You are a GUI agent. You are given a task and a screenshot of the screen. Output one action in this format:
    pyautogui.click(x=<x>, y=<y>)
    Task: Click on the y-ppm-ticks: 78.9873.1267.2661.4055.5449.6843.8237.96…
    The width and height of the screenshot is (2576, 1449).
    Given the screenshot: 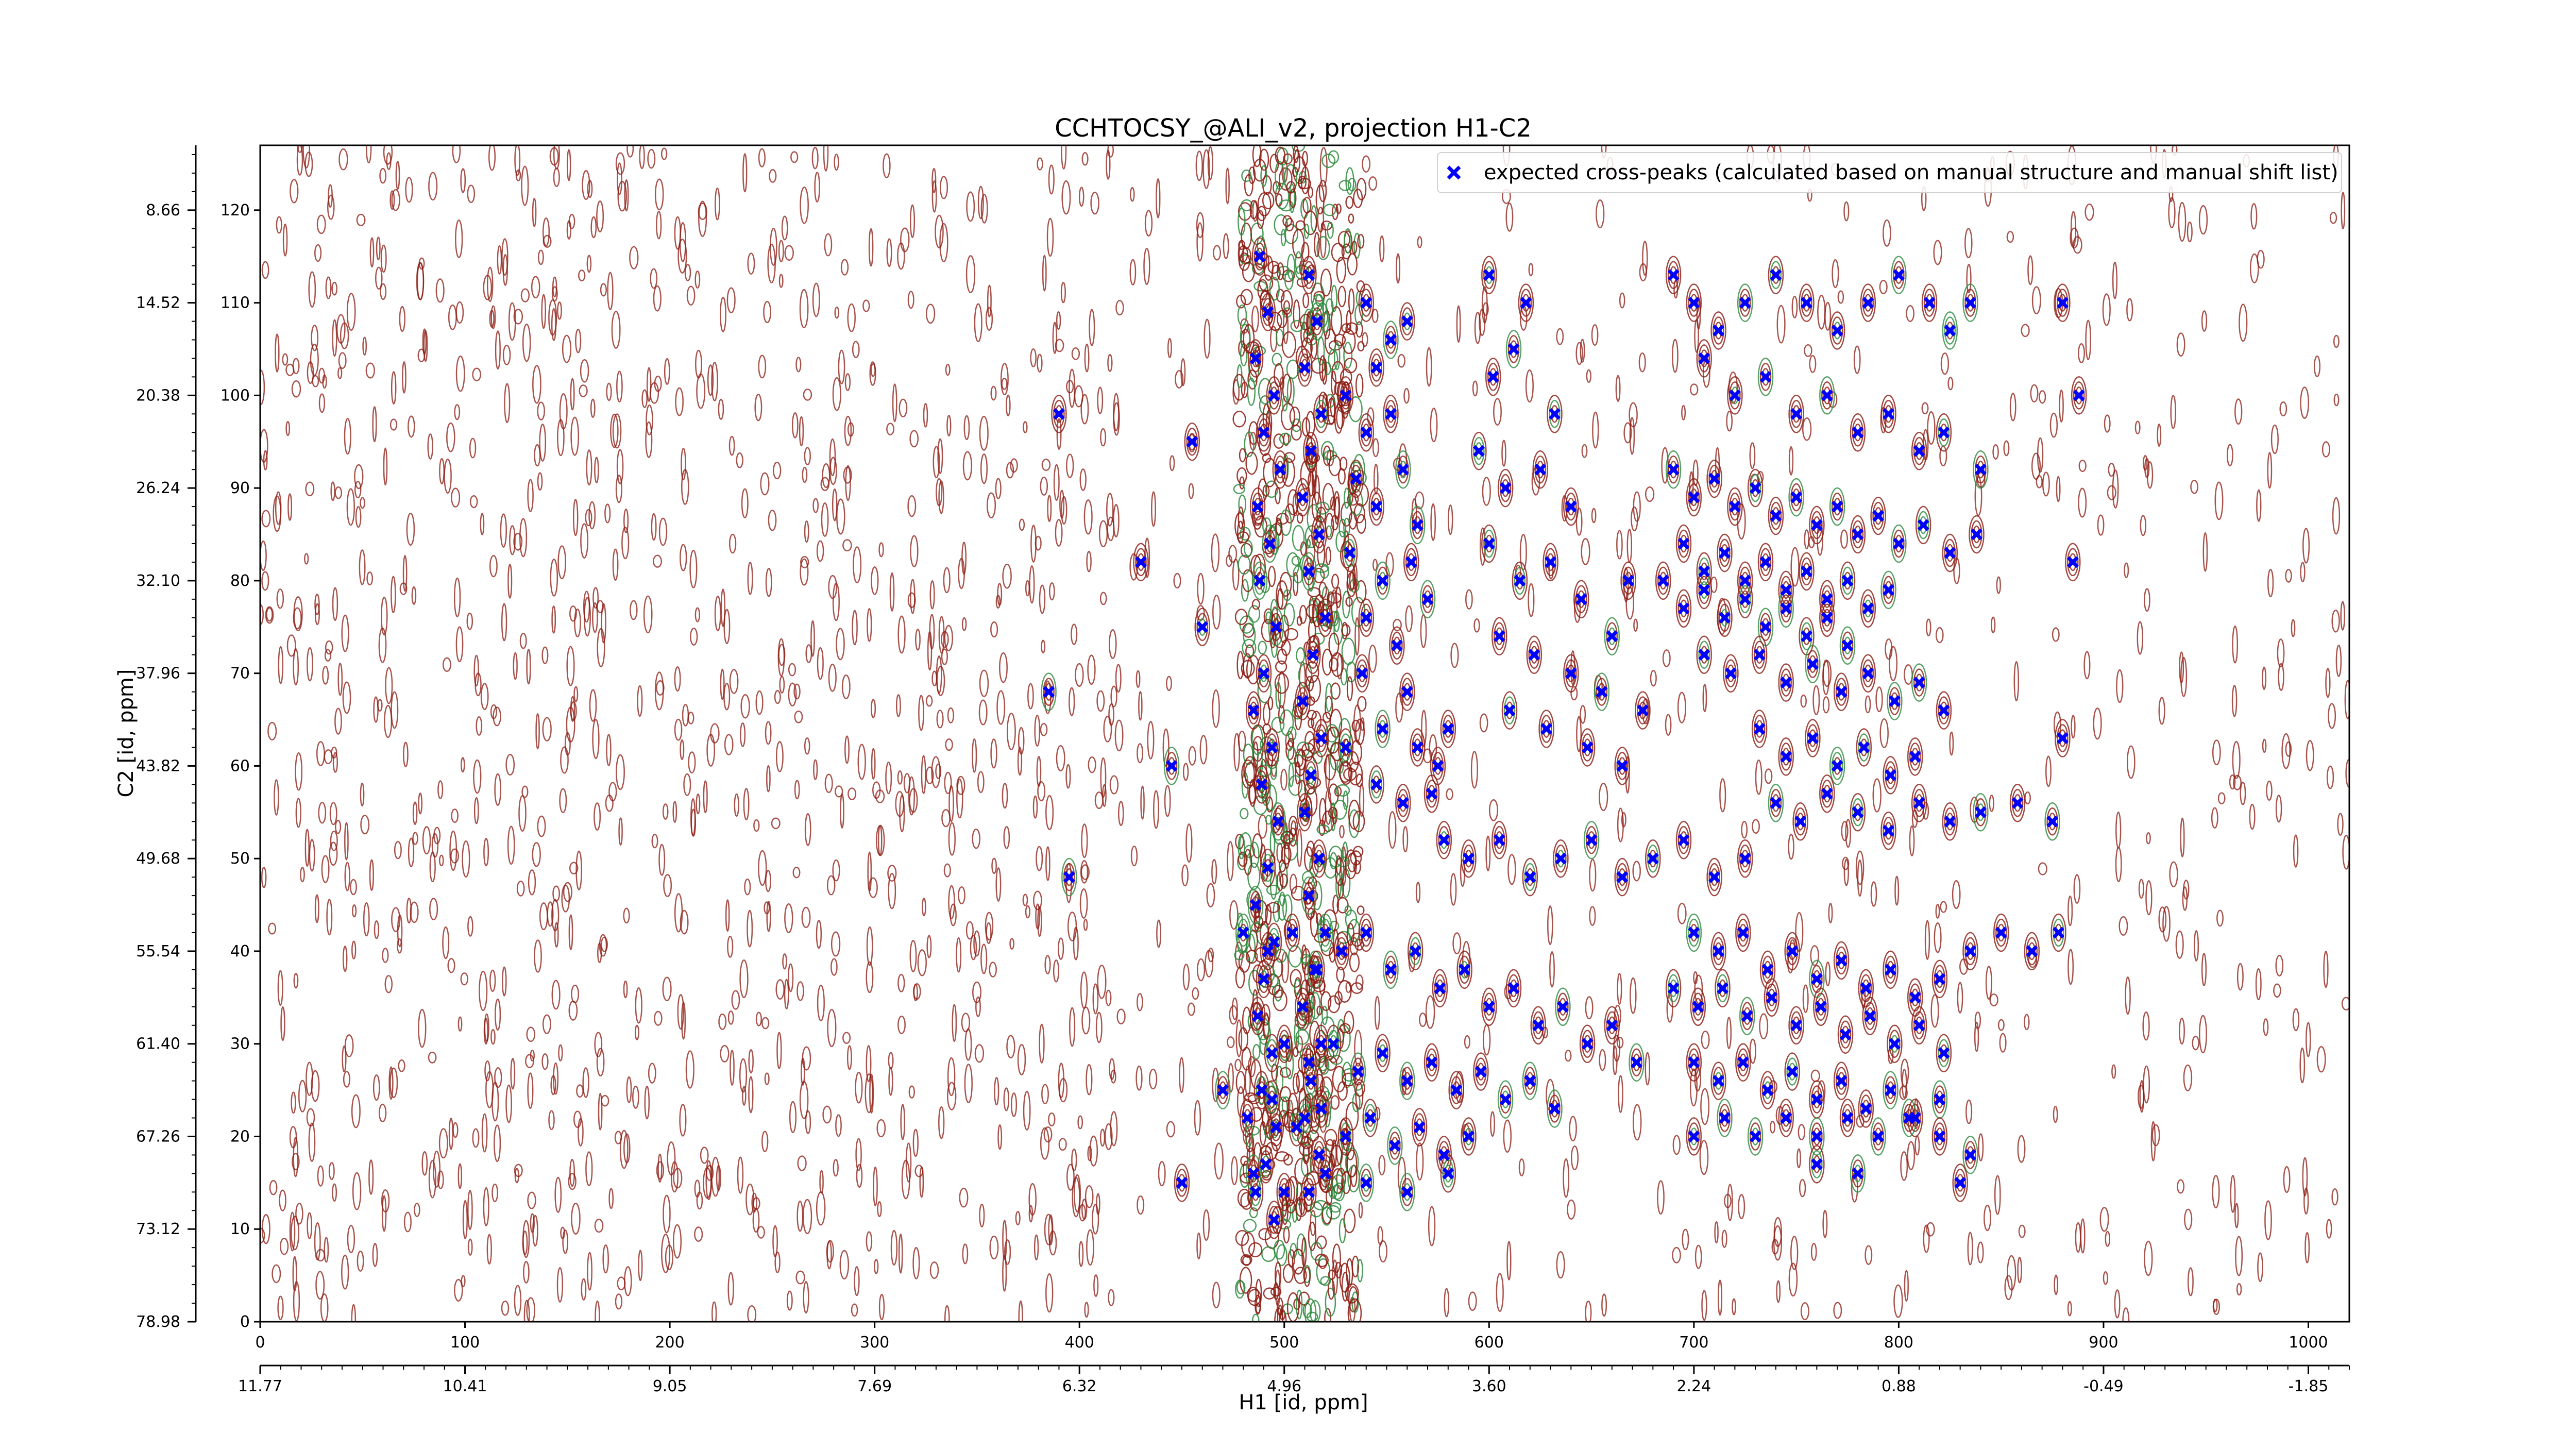 What is the action you would take?
    pyautogui.click(x=166, y=766)
    